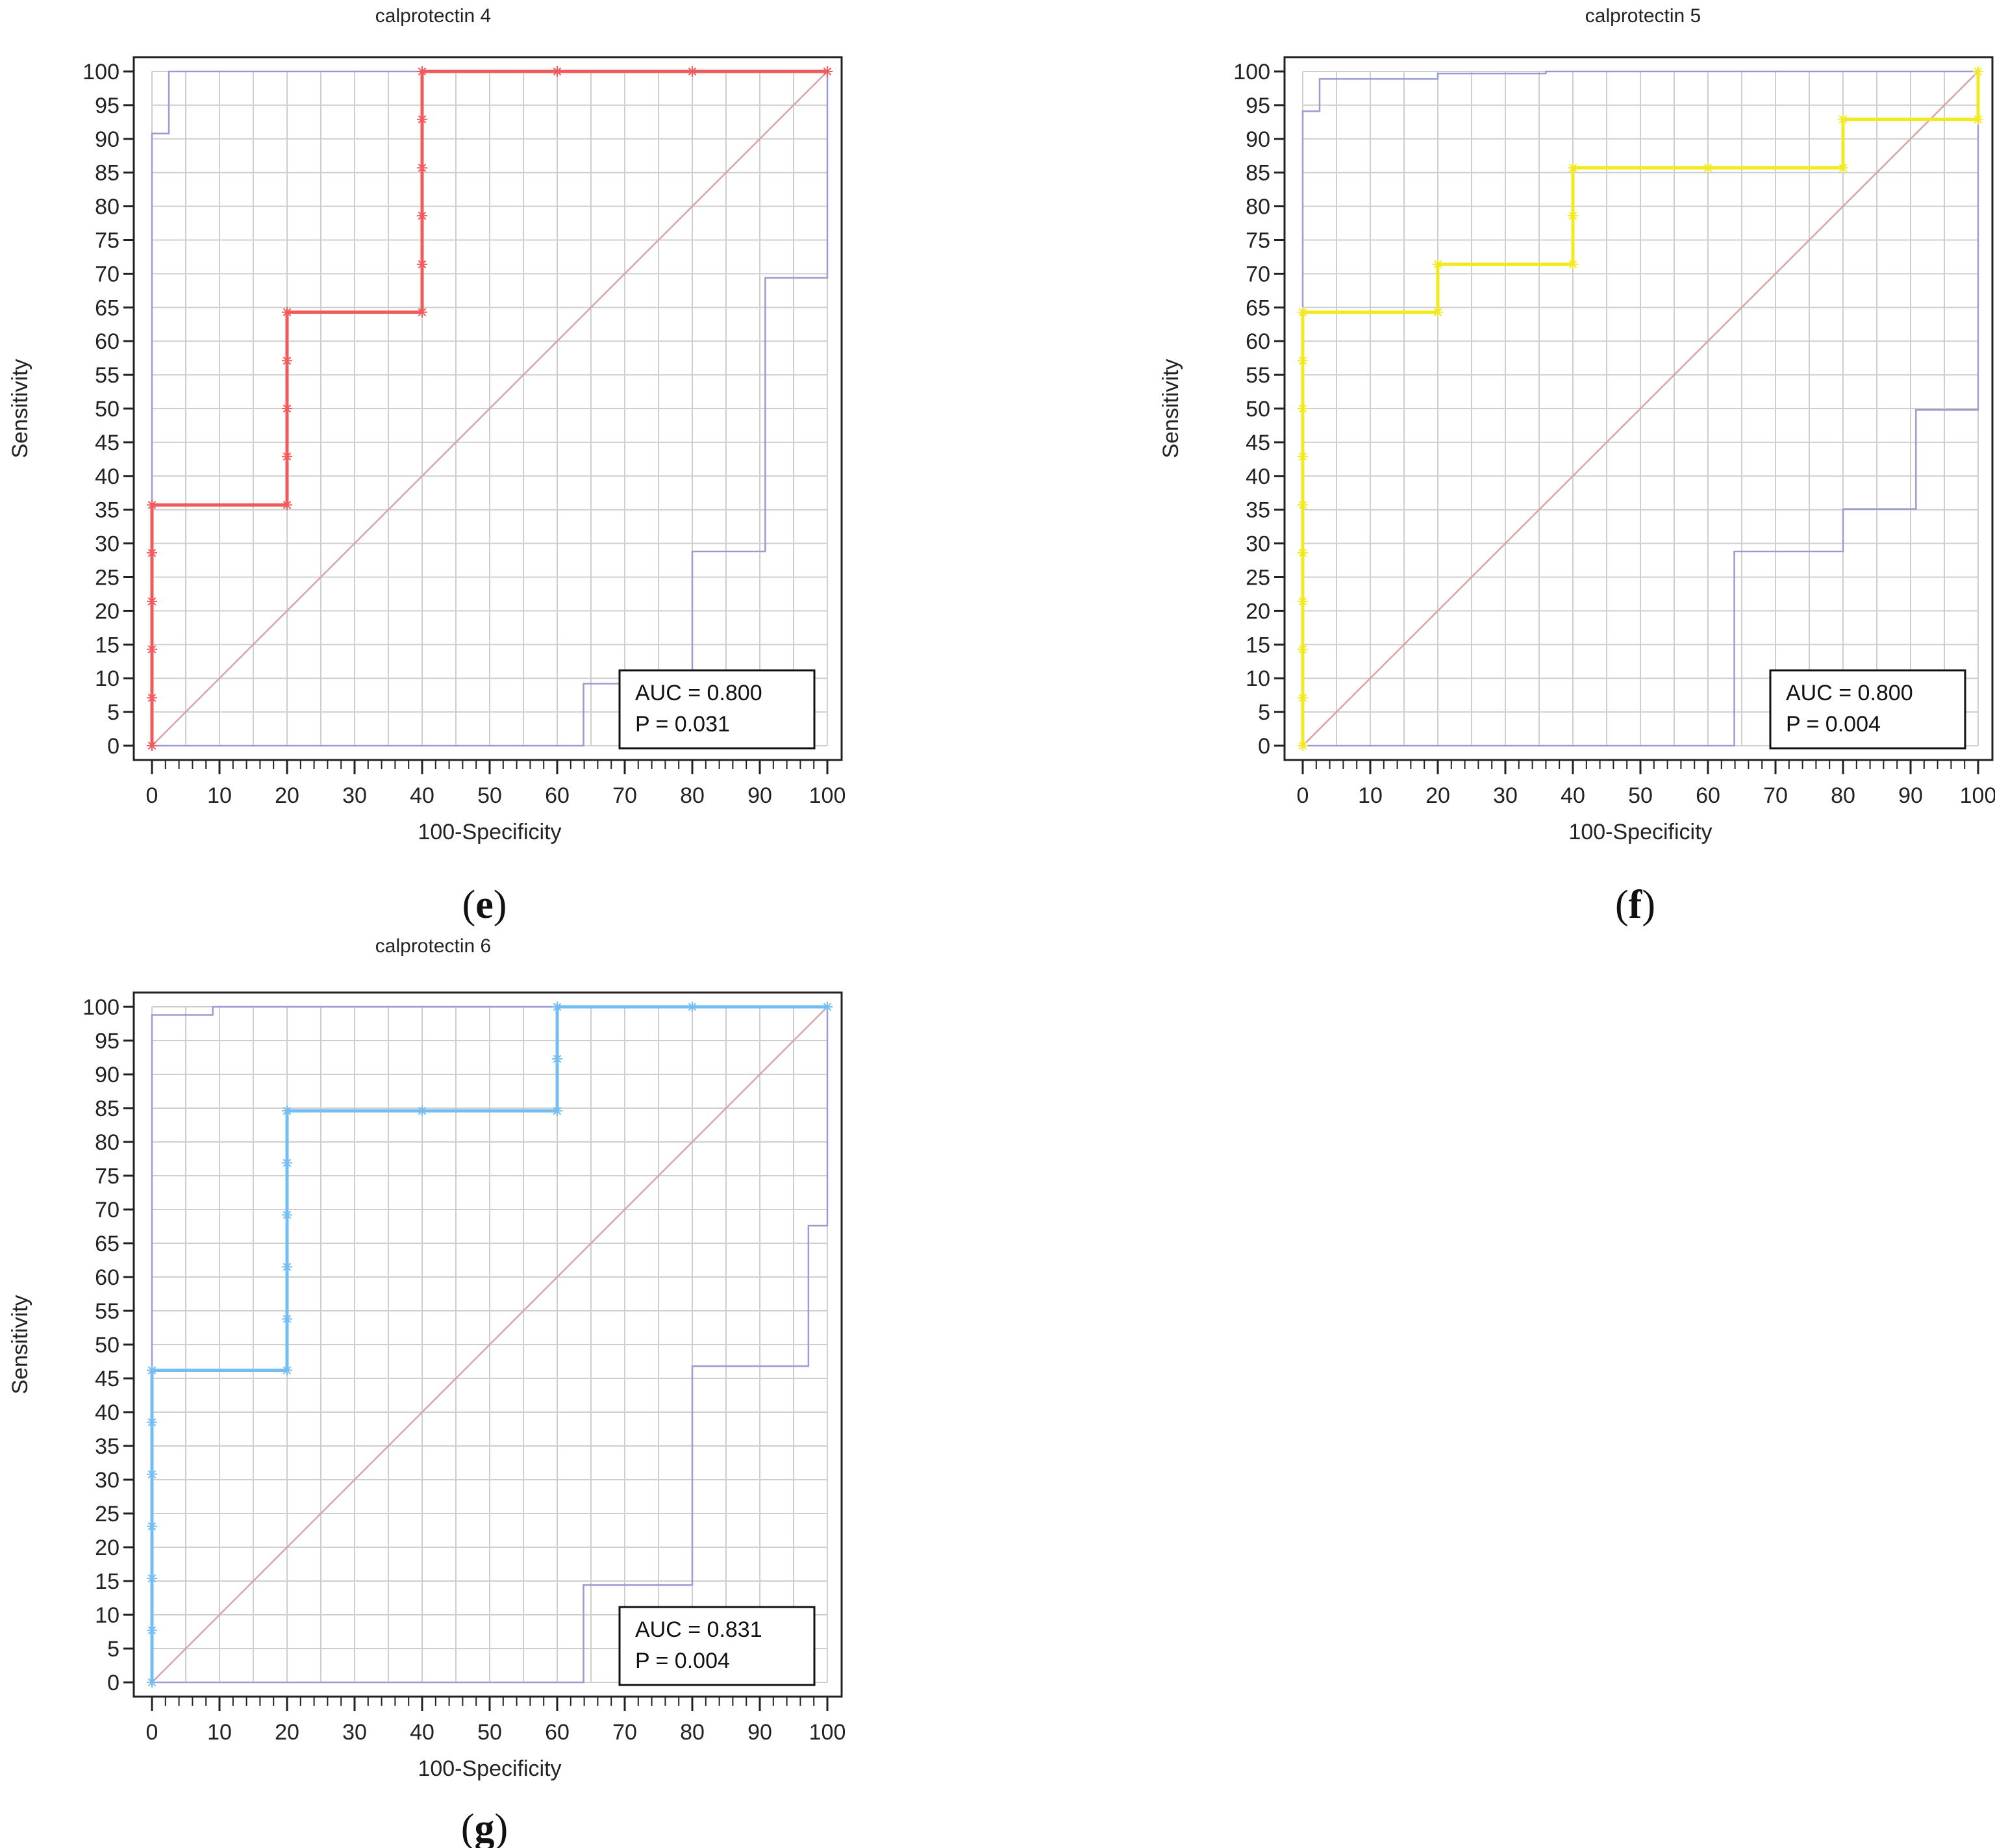 Image resolution: width=1995 pixels, height=1848 pixels. What do you see at coordinates (1643, 16) in the screenshot?
I see `chart-title: calprotectin 5` at bounding box center [1643, 16].